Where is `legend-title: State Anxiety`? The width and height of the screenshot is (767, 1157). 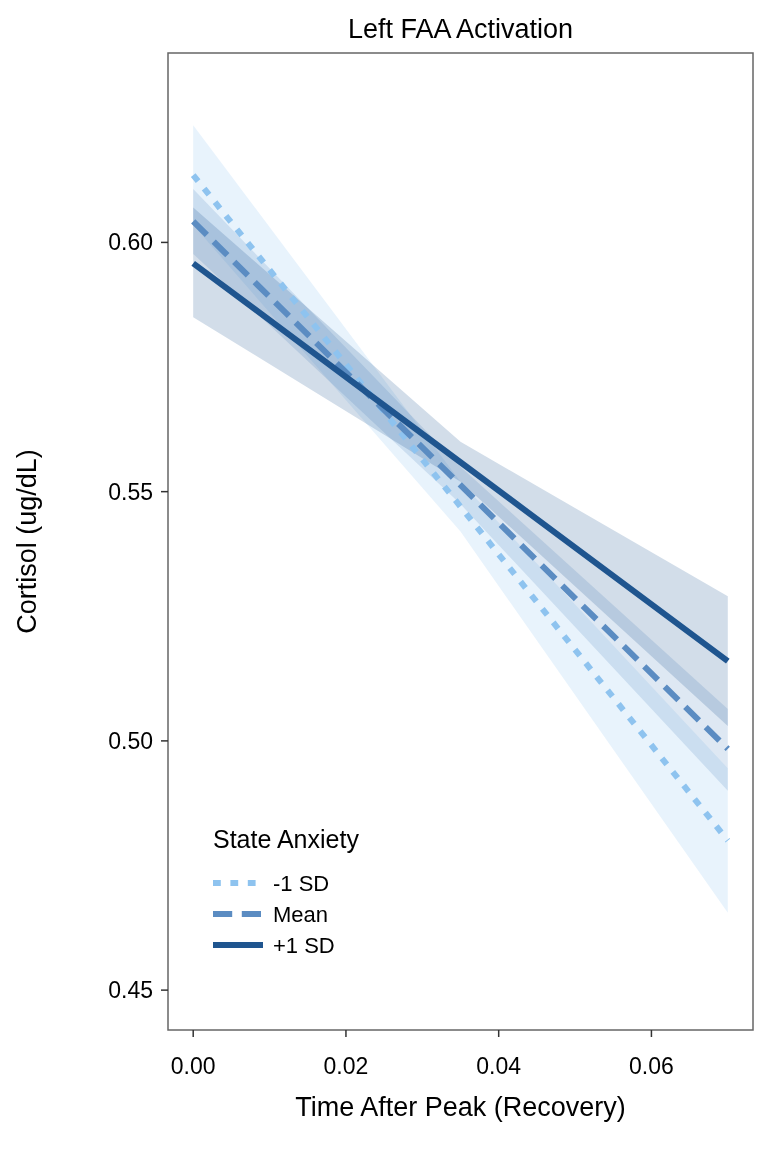 legend-title: State Anxiety is located at coordinates (286, 839).